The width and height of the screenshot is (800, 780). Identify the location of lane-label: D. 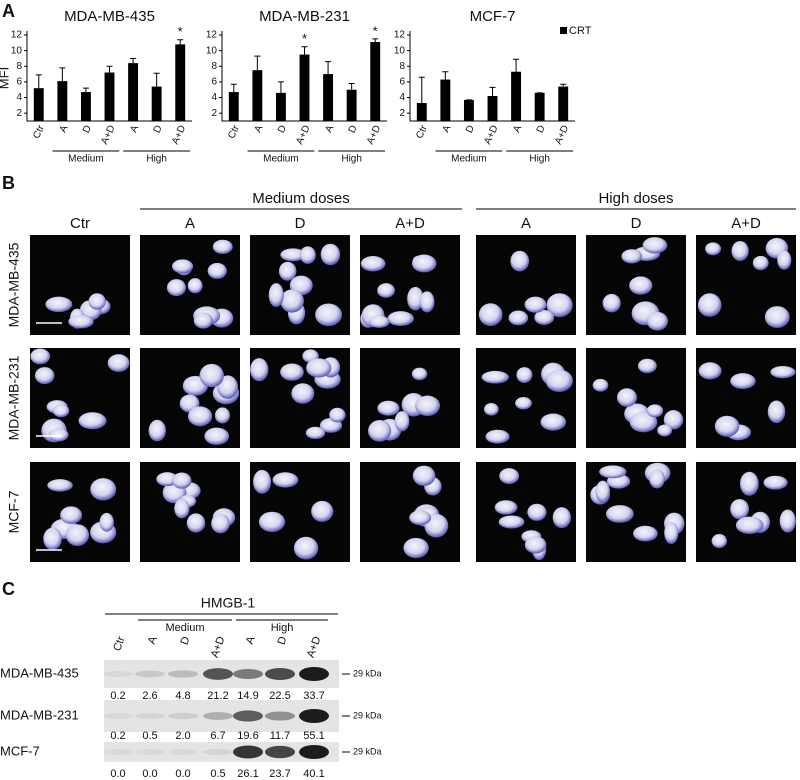
(283, 641).